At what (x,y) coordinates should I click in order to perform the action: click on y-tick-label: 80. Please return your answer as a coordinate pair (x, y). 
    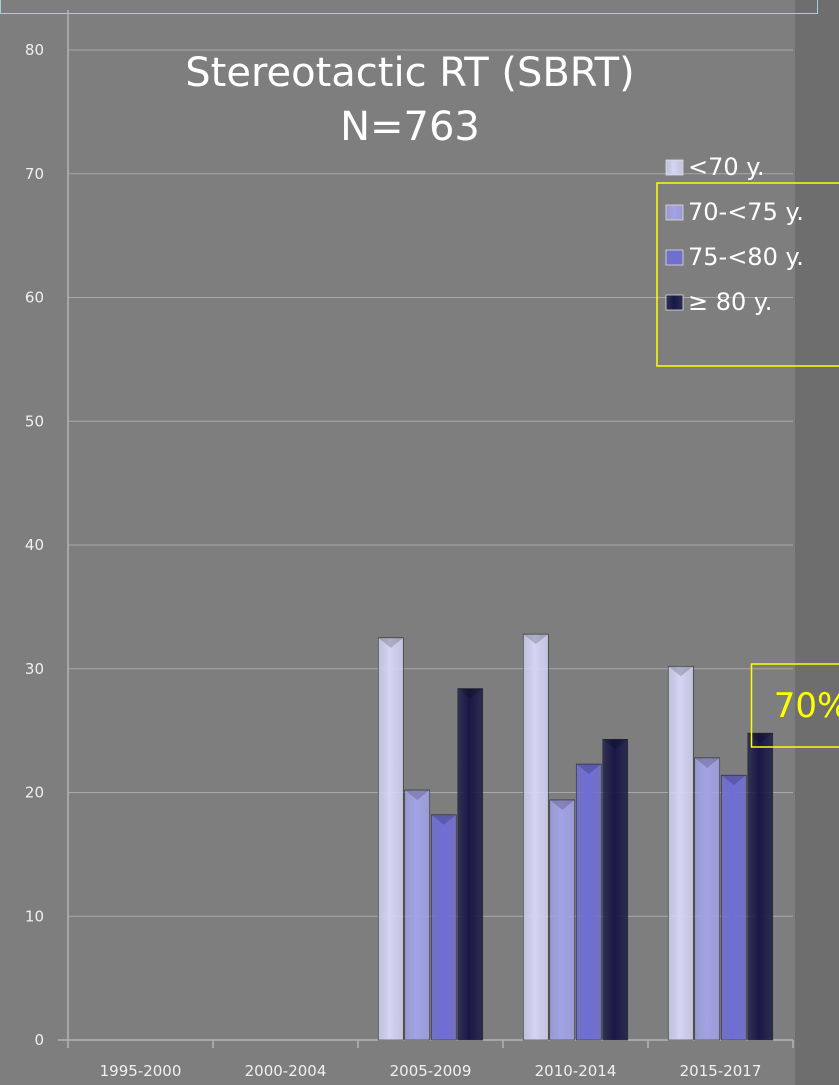
    Looking at the image, I should click on (34, 50).